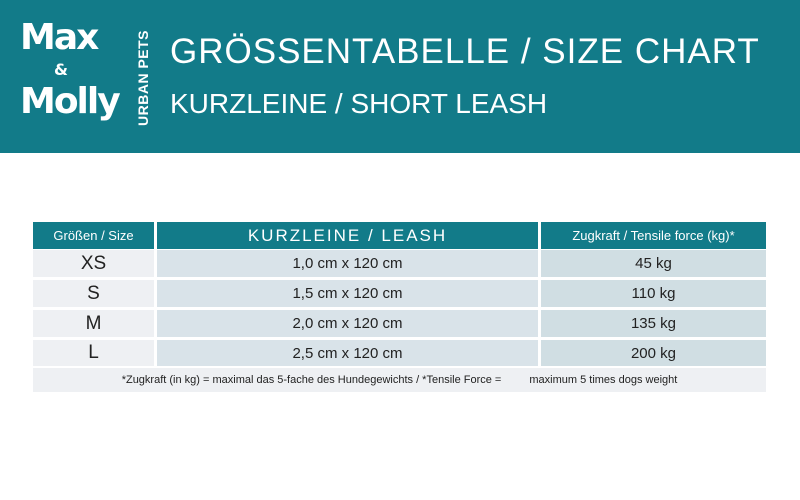  What do you see at coordinates (347, 353) in the screenshot?
I see `leash-cell: 2,5 cm x 120 cm` at bounding box center [347, 353].